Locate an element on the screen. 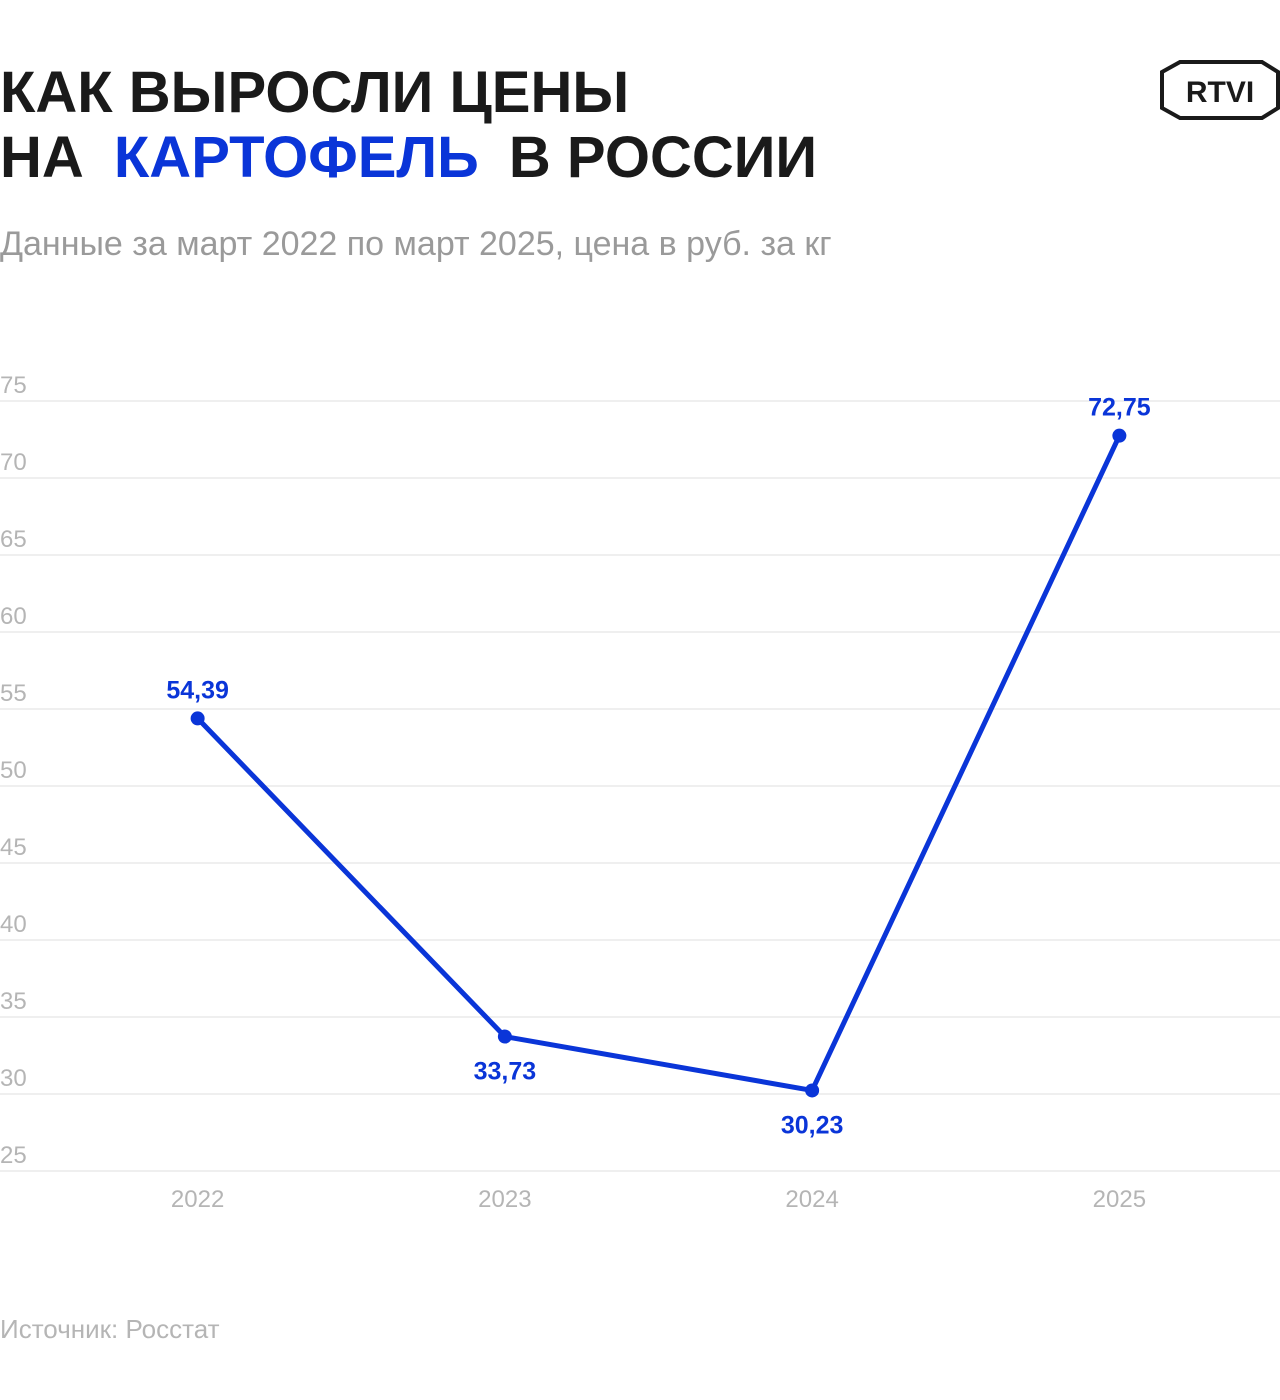  y-tick-label: 75 is located at coordinates (13, 385).